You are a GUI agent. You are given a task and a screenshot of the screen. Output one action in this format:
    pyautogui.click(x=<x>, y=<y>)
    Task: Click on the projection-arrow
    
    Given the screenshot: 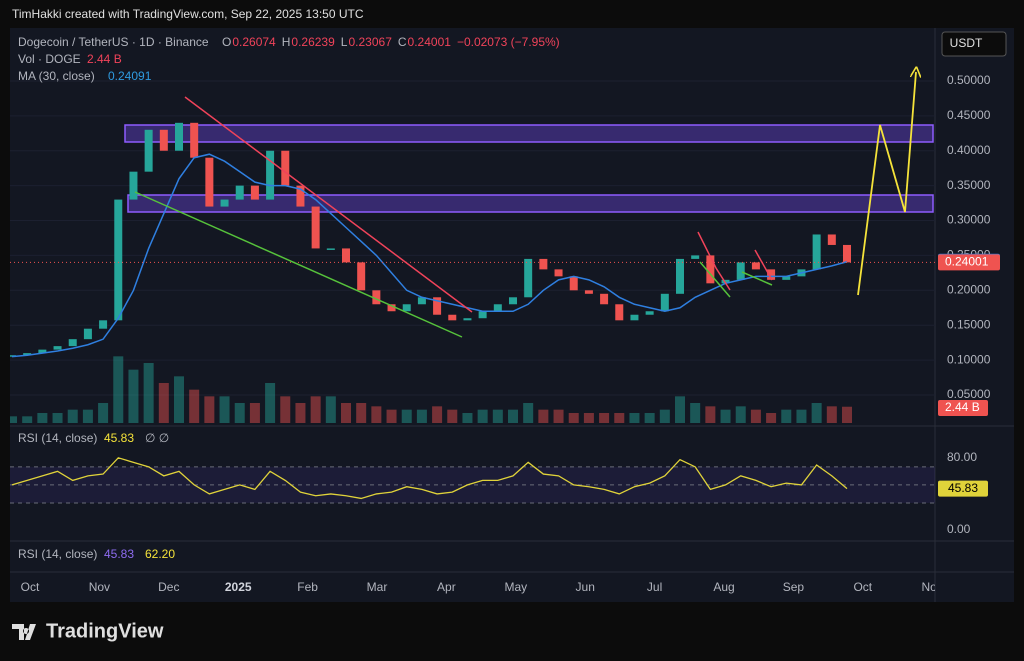 What is the action you would take?
    pyautogui.click(x=886, y=184)
    